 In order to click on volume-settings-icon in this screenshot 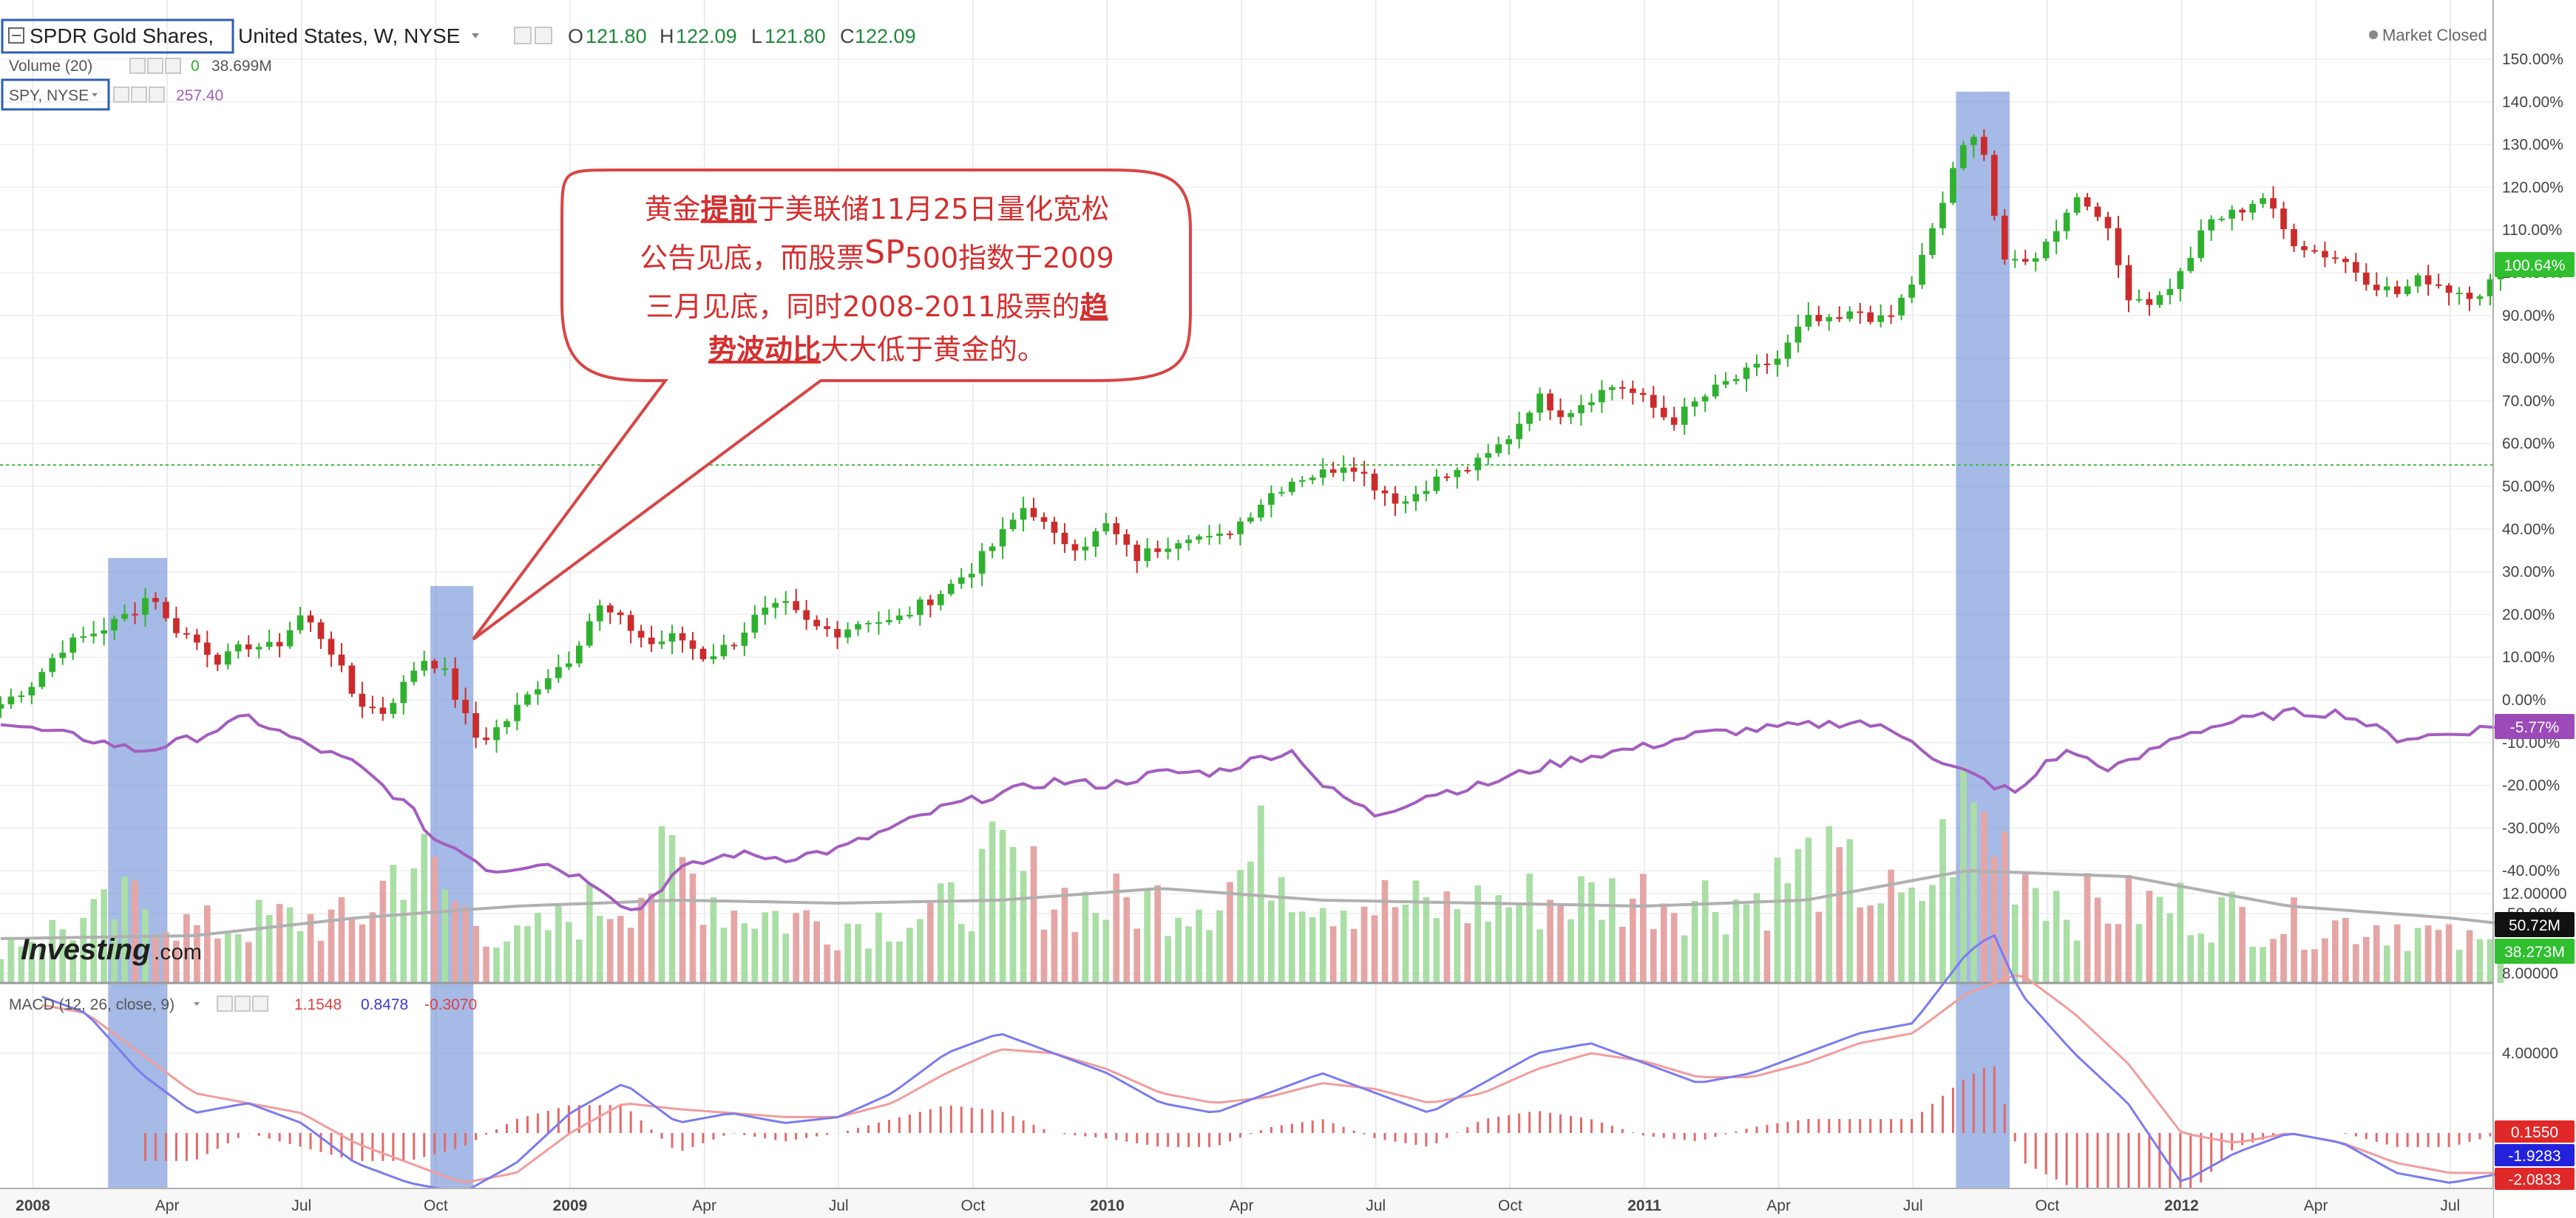, I will do `click(137, 66)`.